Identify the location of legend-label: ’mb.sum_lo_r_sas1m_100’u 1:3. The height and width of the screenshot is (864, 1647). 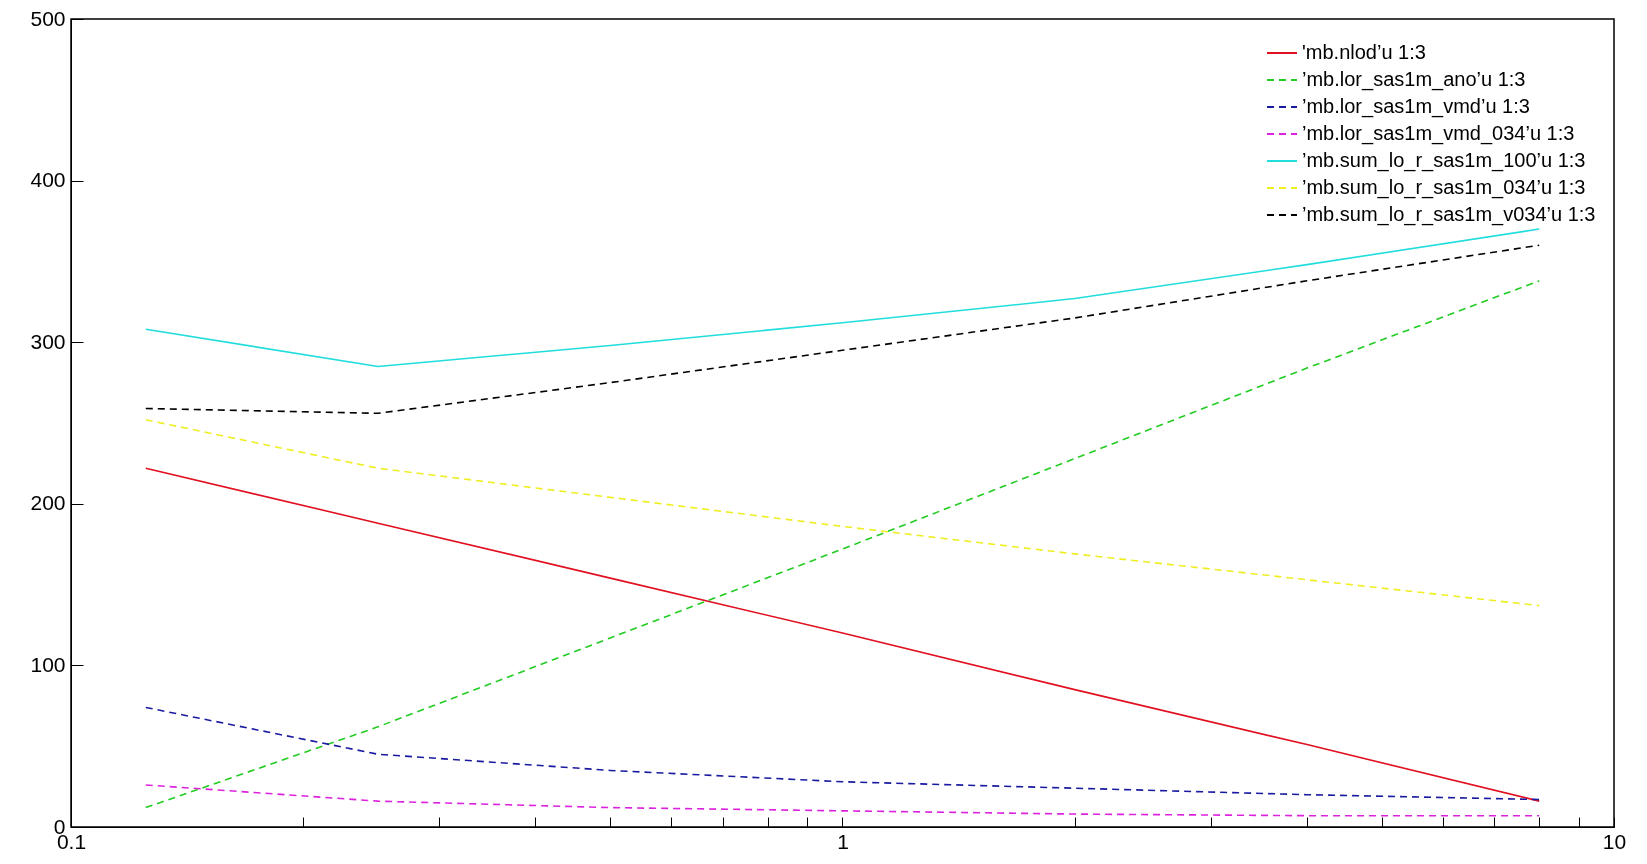
(1444, 160).